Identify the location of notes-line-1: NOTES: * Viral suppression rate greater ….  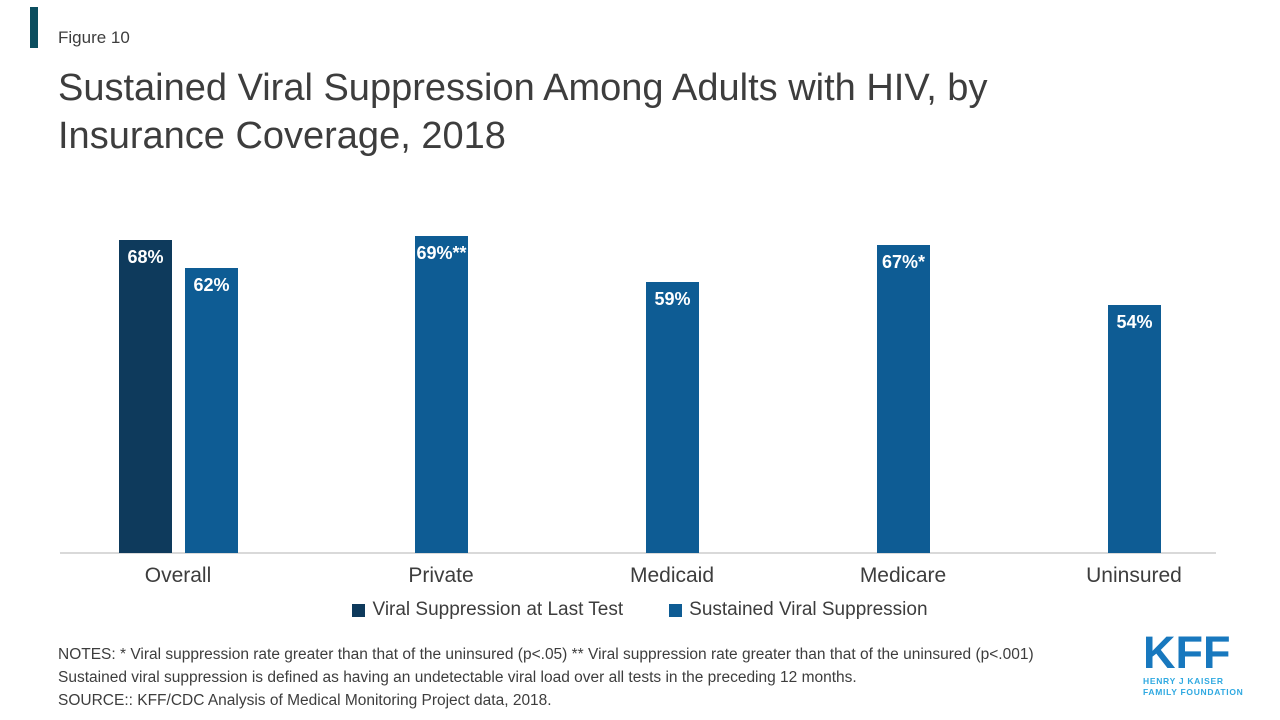
(546, 654).